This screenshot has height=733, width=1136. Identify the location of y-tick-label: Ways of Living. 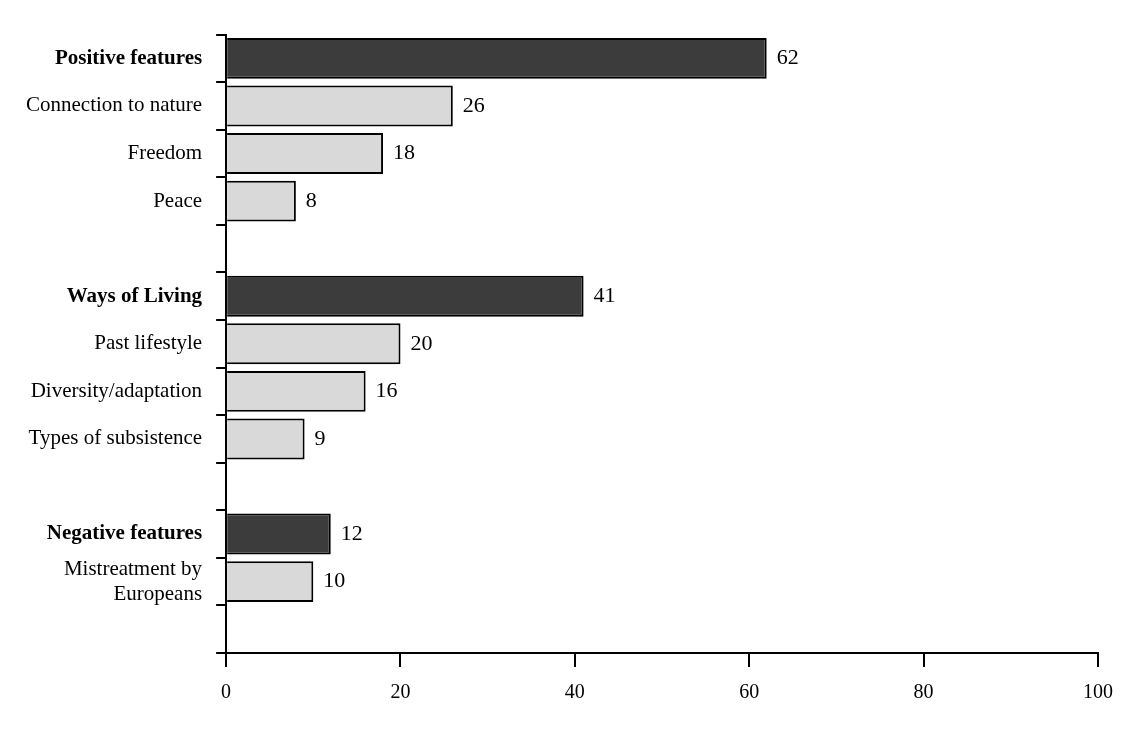
(134, 294).